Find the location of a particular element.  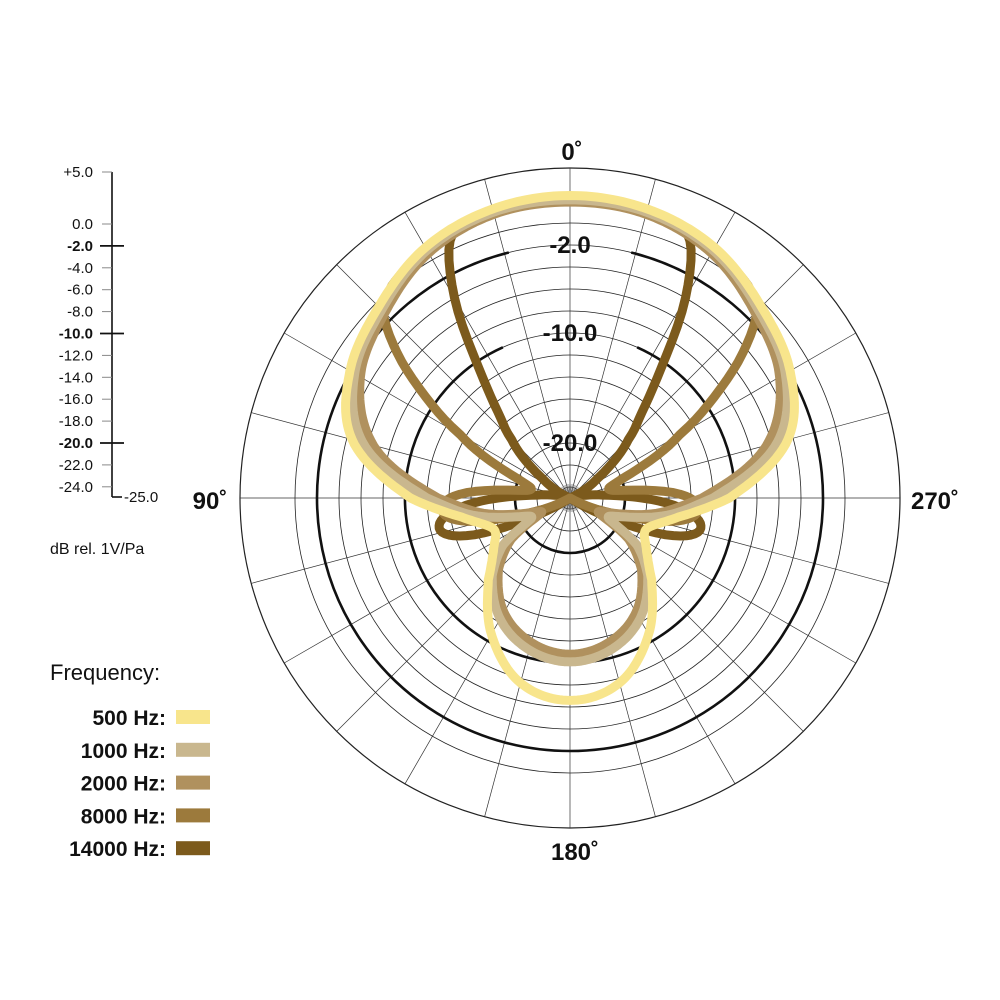

scale-tick-label: -2.0 is located at coordinates (80, 246).